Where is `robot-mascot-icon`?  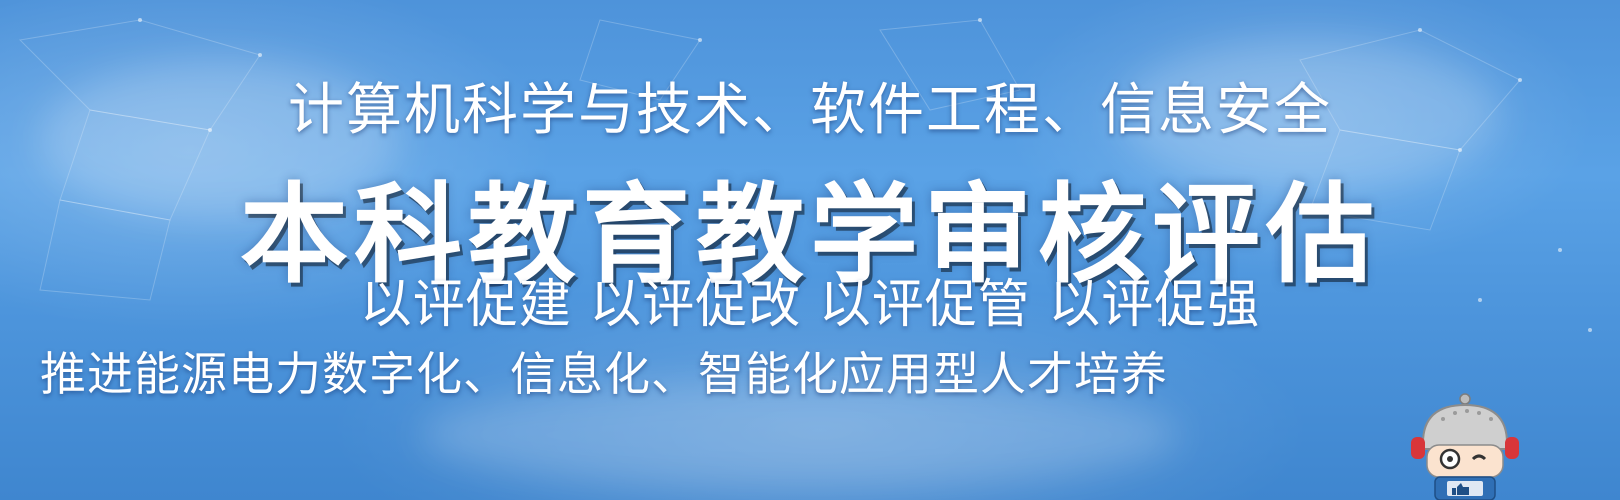
robot-mascot-icon is located at coordinates (1465, 446).